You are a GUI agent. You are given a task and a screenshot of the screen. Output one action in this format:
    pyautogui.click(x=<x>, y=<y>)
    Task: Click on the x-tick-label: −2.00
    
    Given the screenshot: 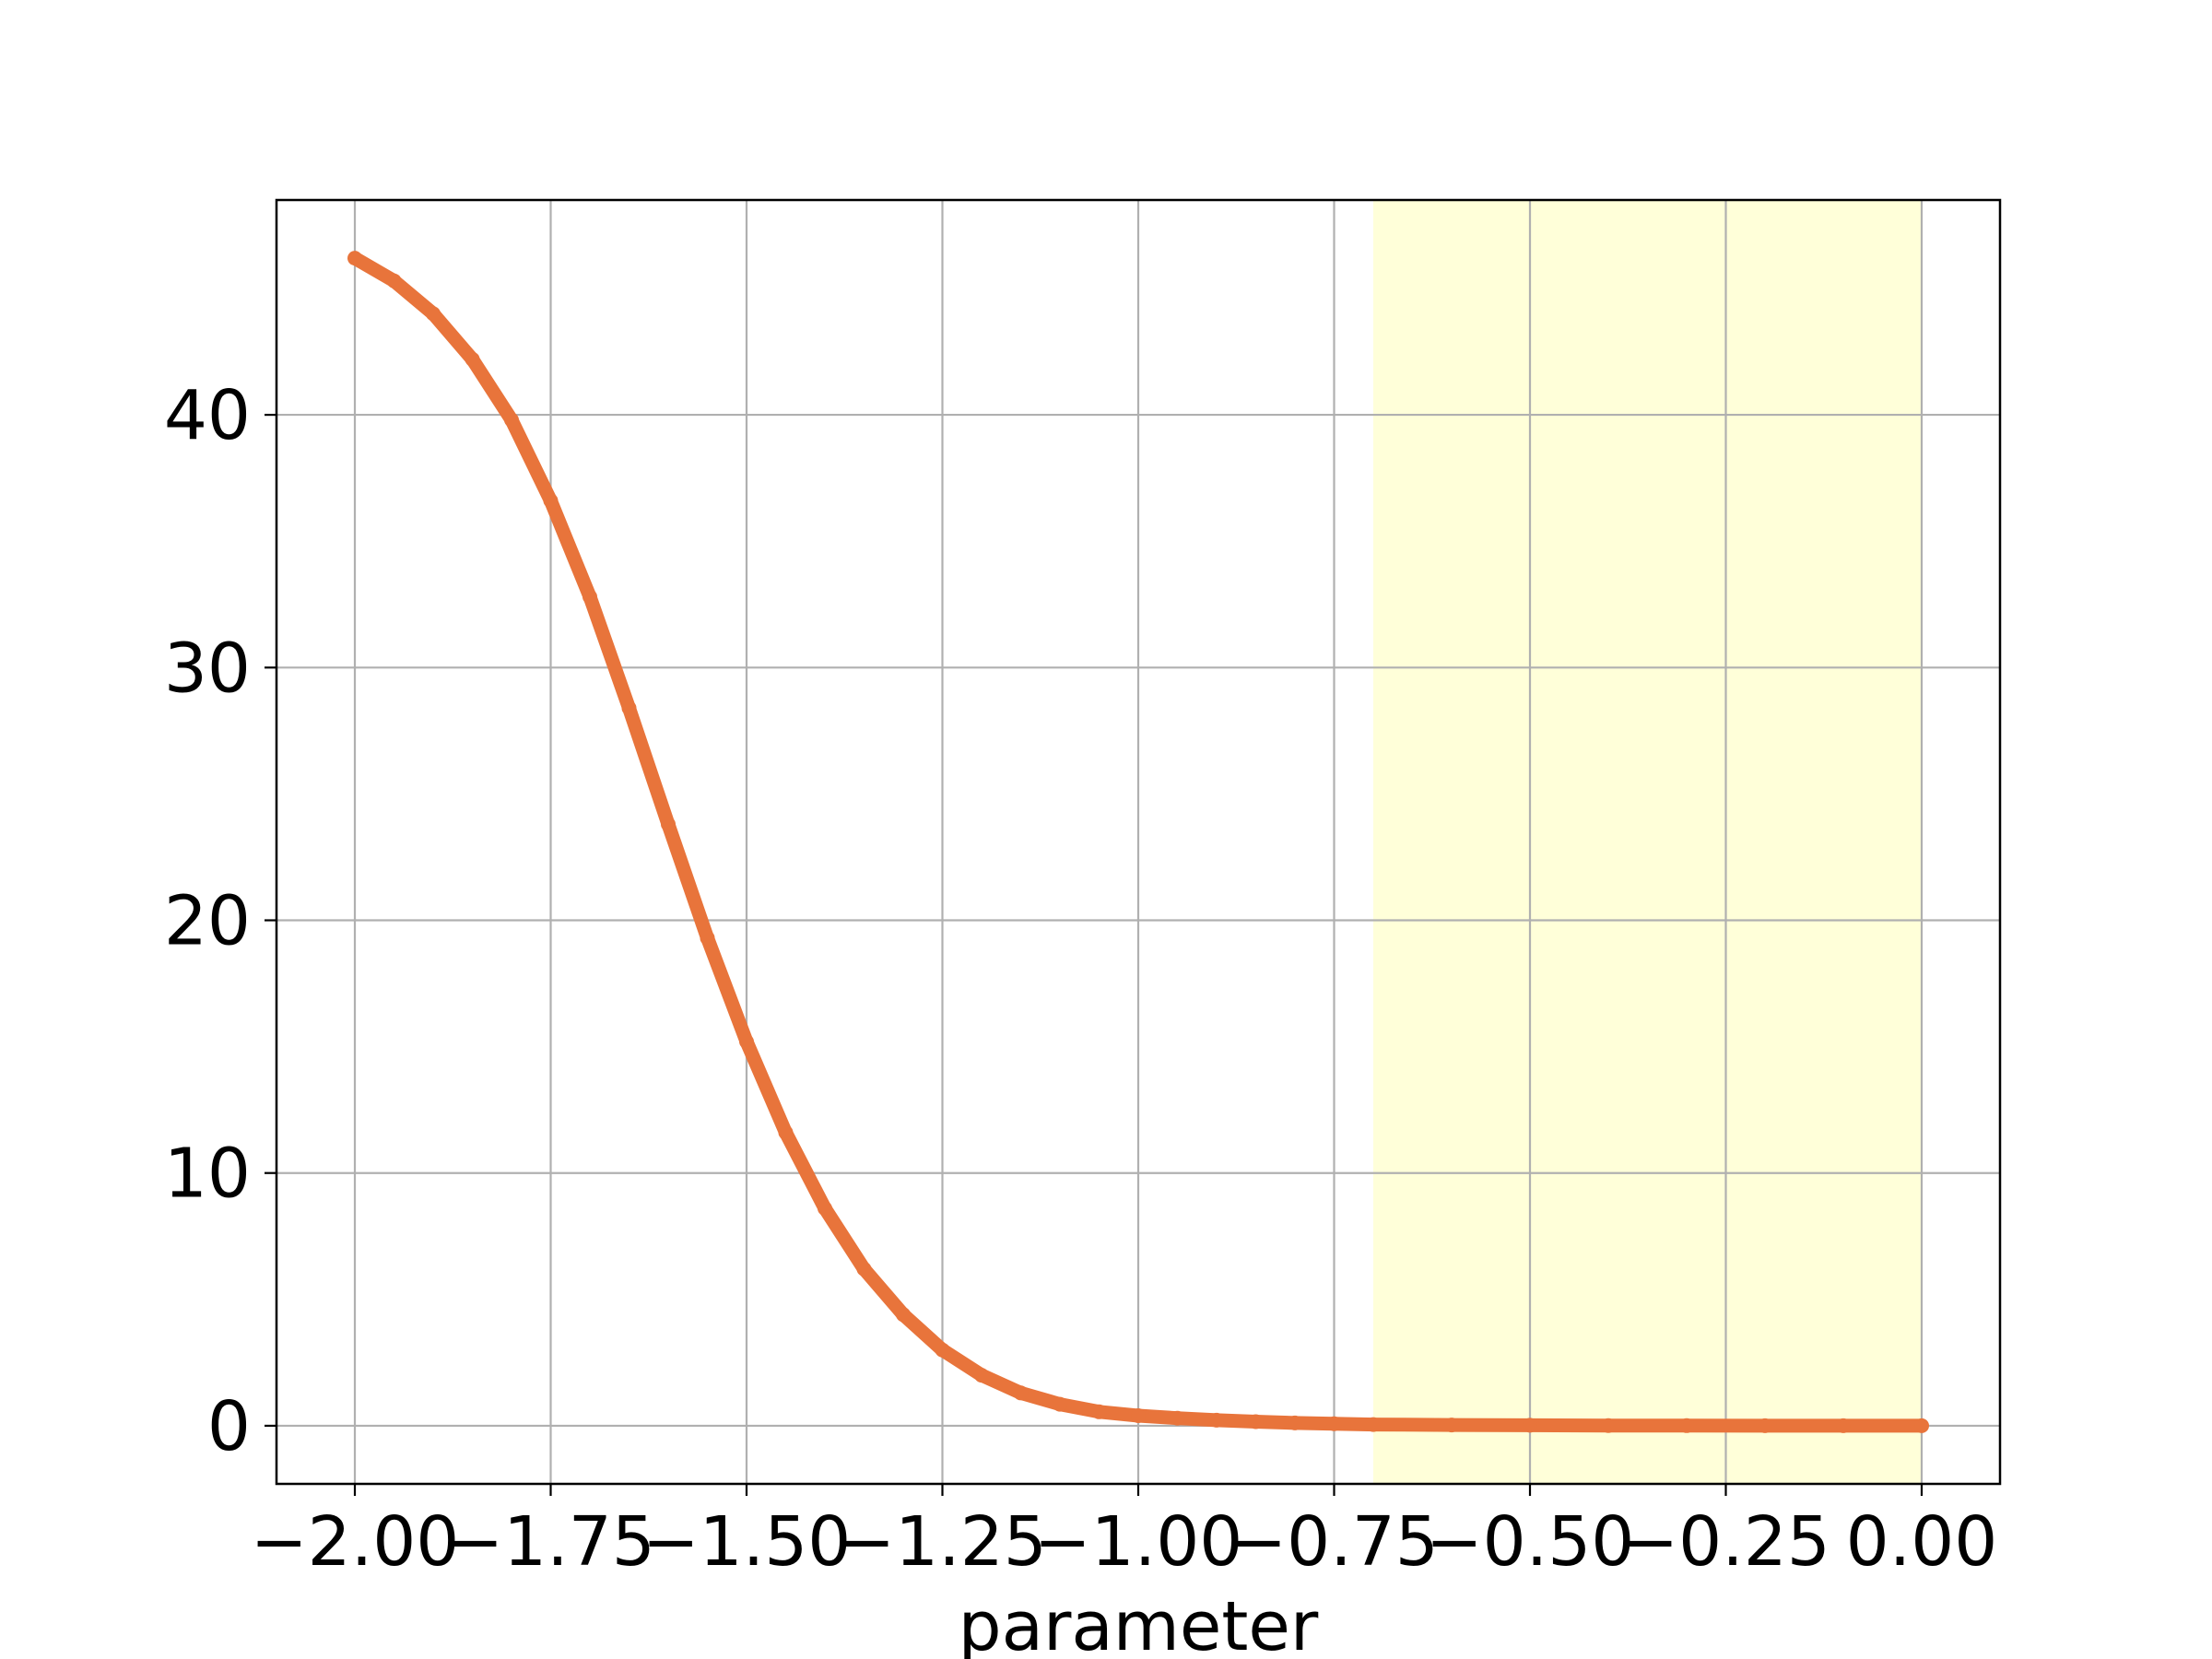 What is the action you would take?
    pyautogui.click(x=355, y=1542)
    